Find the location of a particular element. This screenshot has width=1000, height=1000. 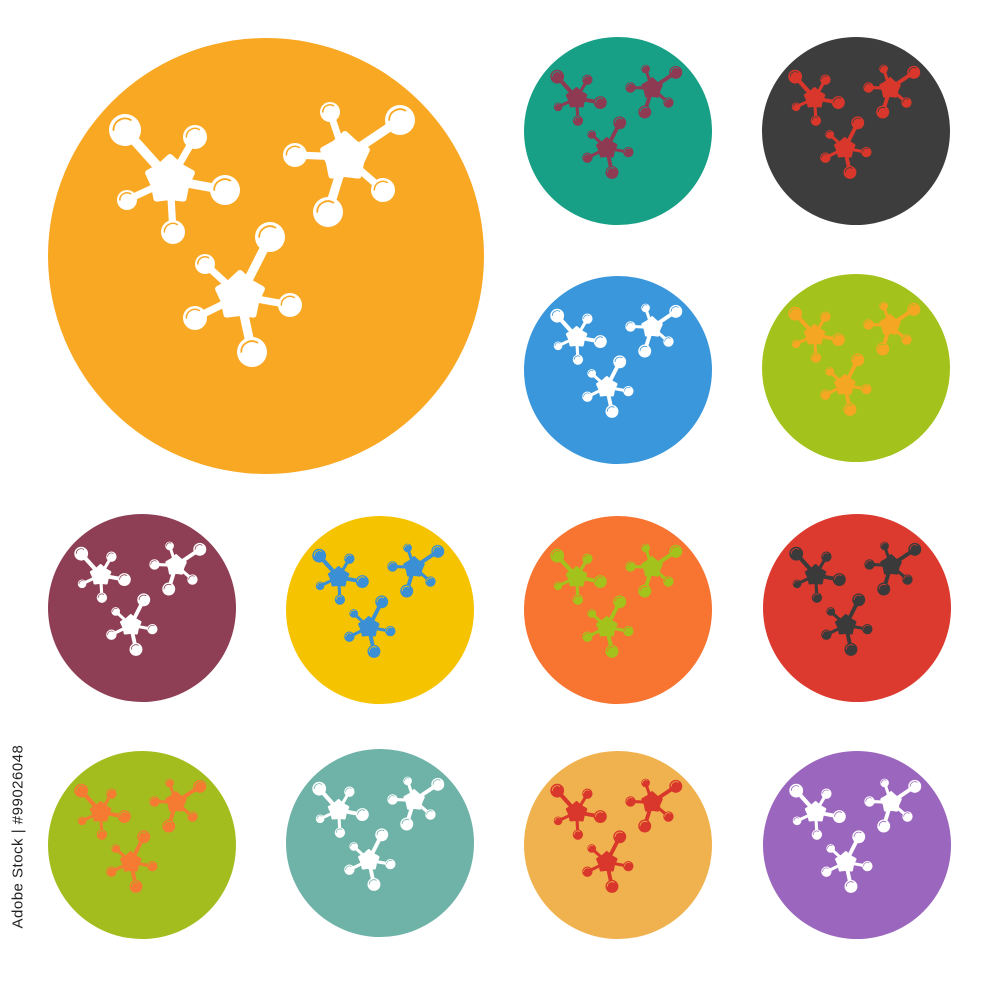

molecule-icon-blue is located at coordinates (618, 370).